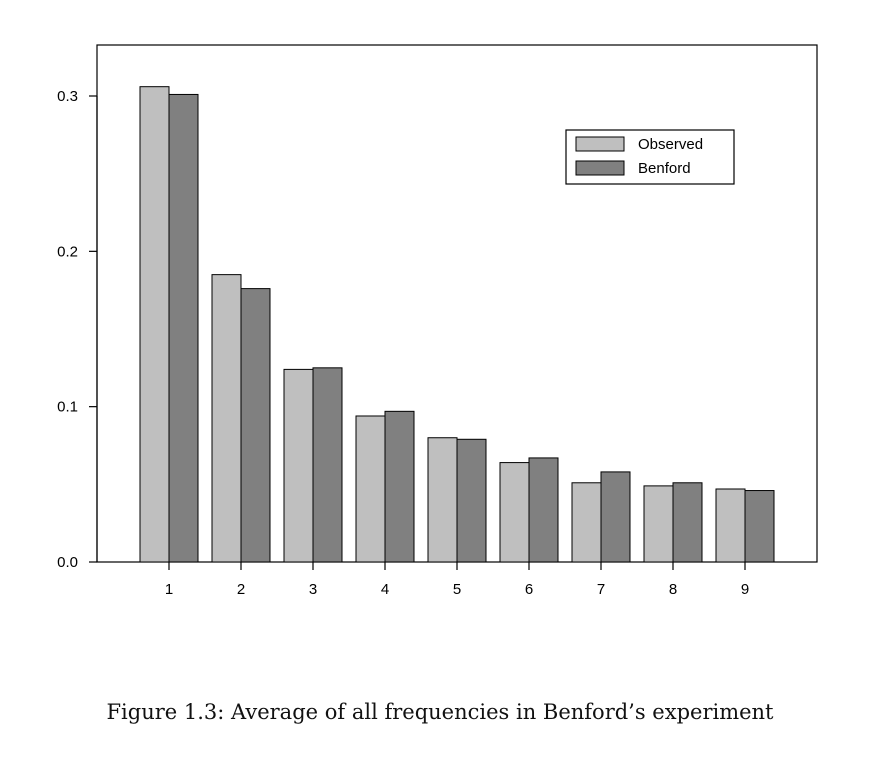 This screenshot has height=762, width=880. I want to click on legend-swatch-benford, so click(600, 168).